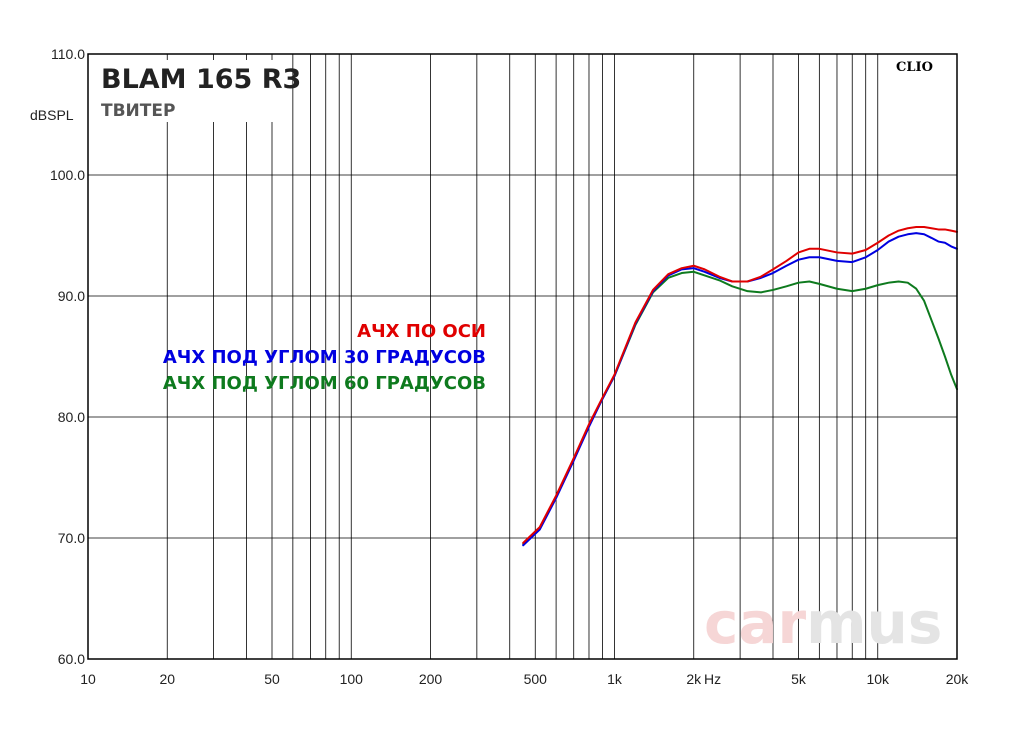  I want to click on y-tick-label: 60.0, so click(71, 659).